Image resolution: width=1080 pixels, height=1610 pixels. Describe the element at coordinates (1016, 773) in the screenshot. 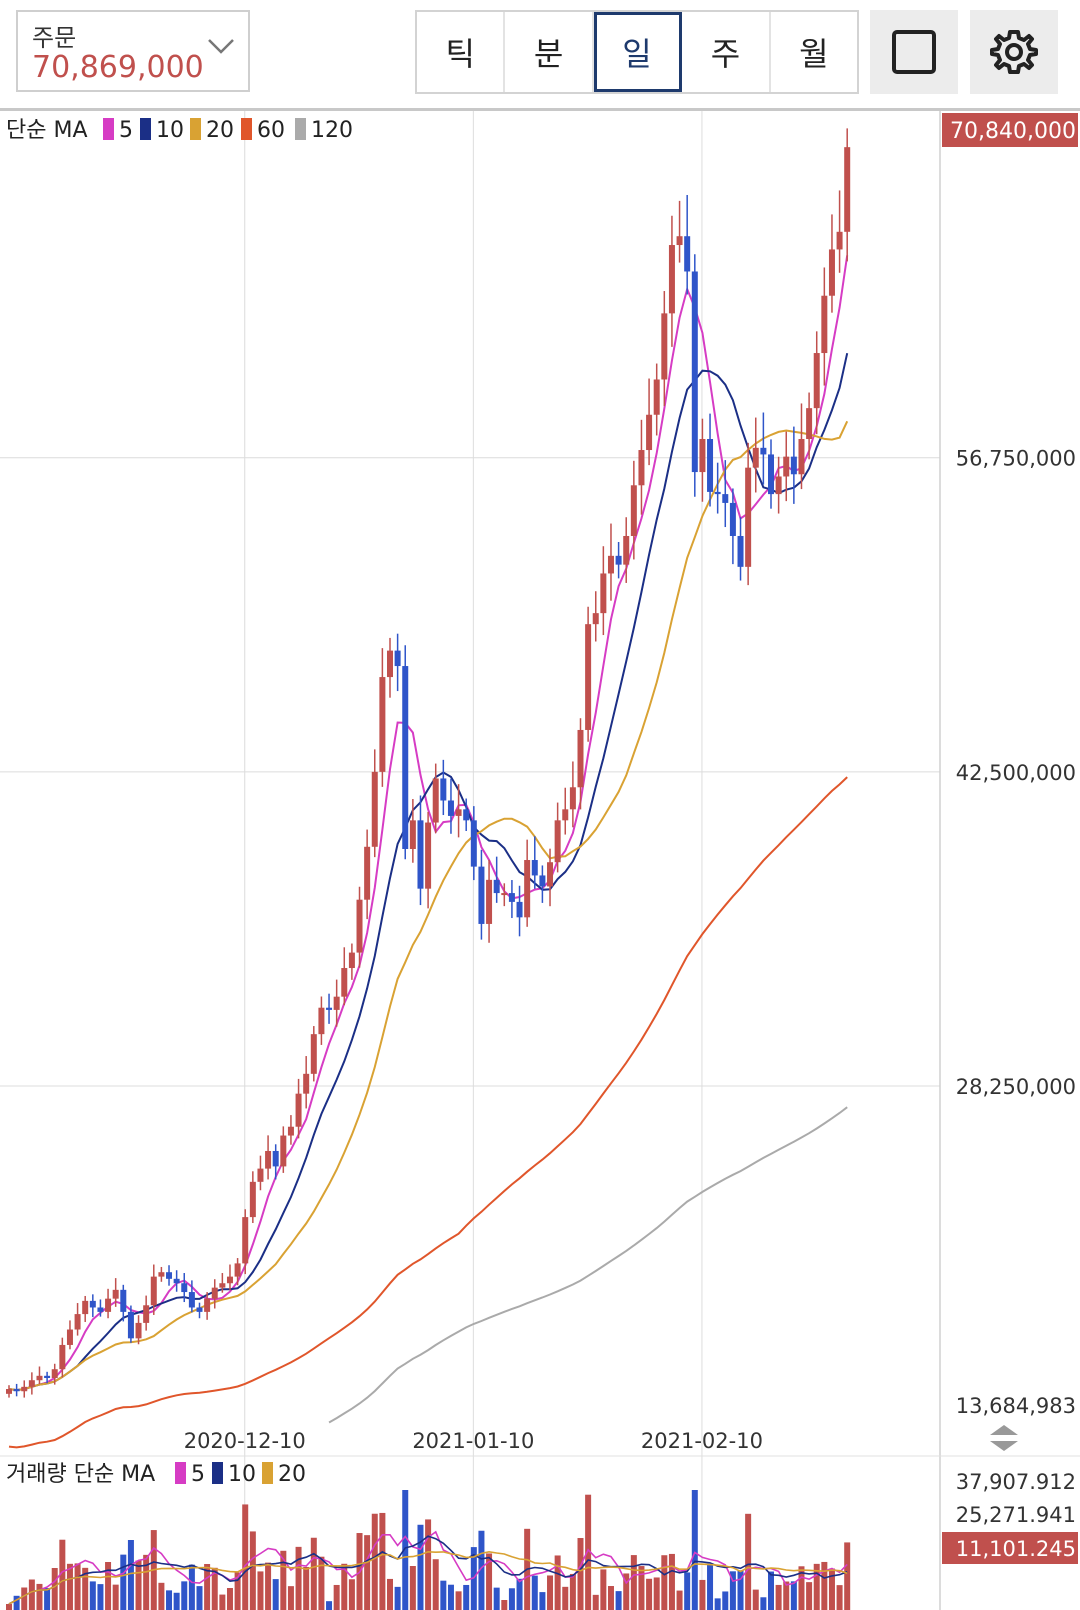

I see `y-tick-label: 42,500,000` at that location.